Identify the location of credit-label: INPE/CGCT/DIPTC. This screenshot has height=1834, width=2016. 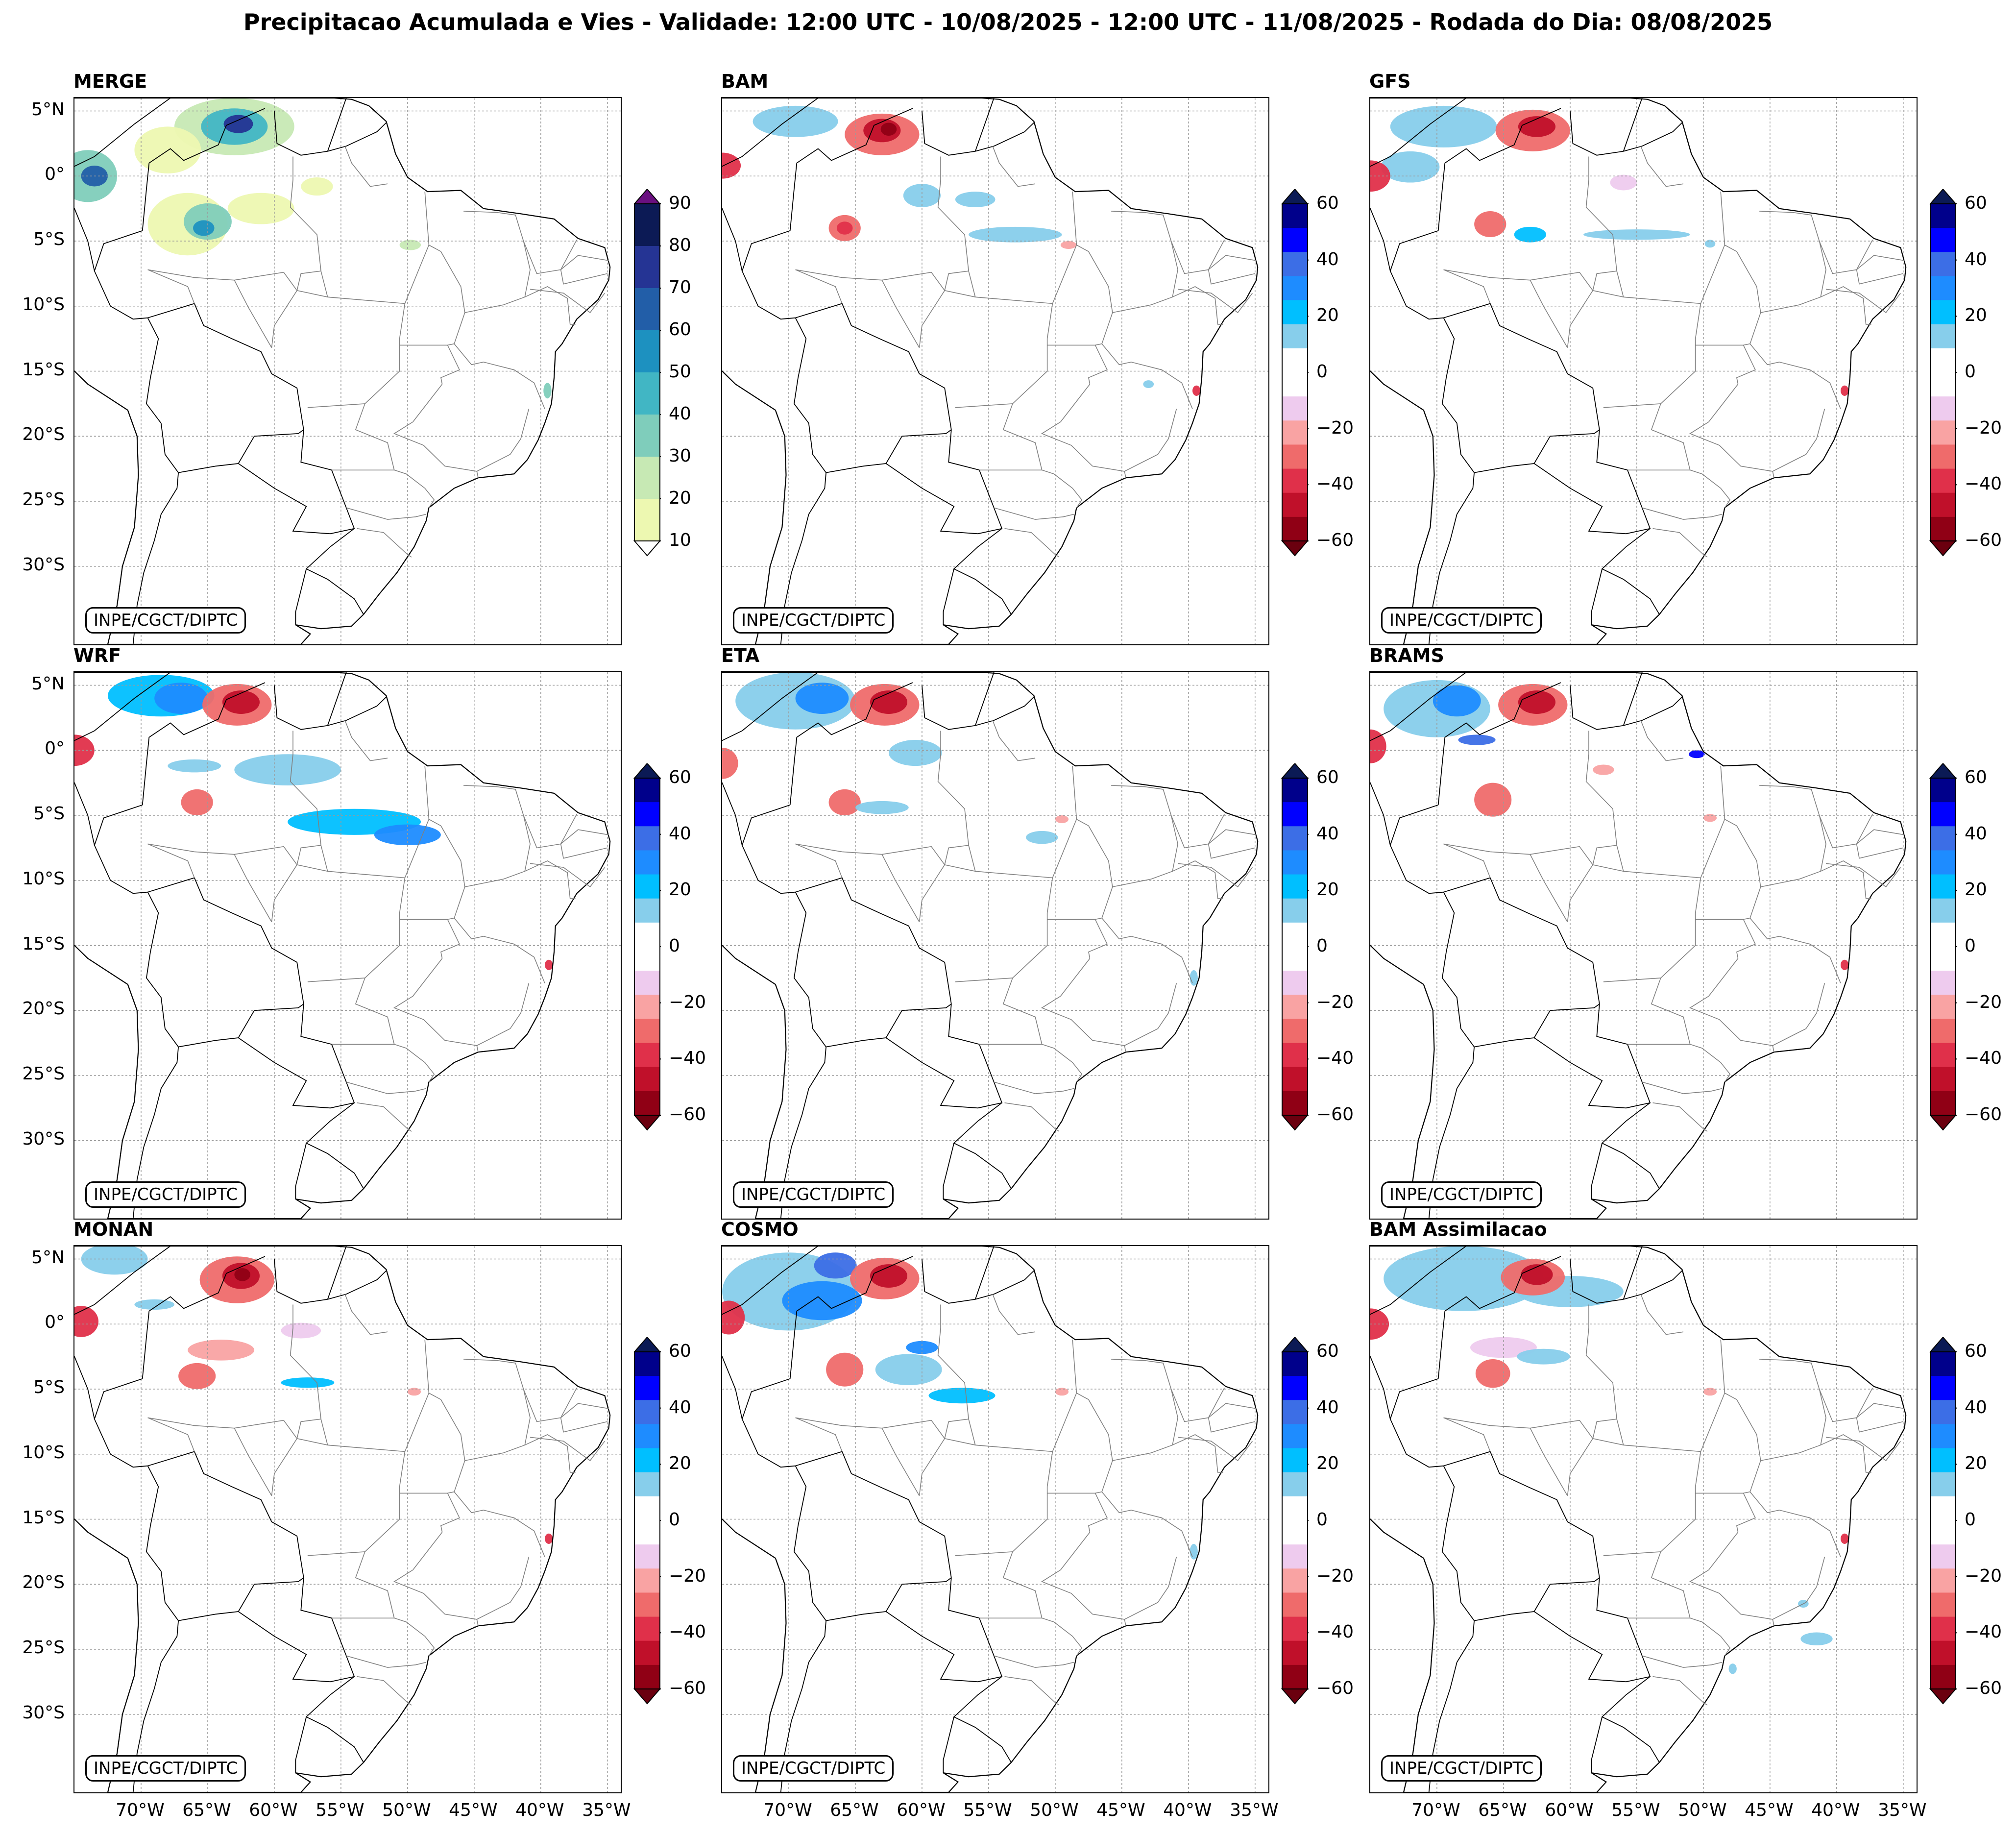
(165, 1769).